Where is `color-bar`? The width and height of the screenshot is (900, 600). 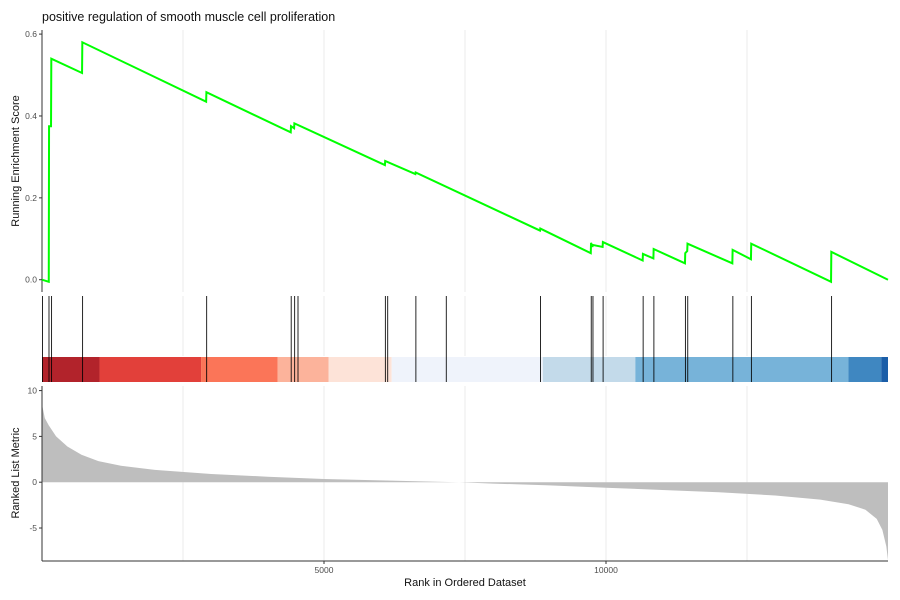 color-bar is located at coordinates (465, 369).